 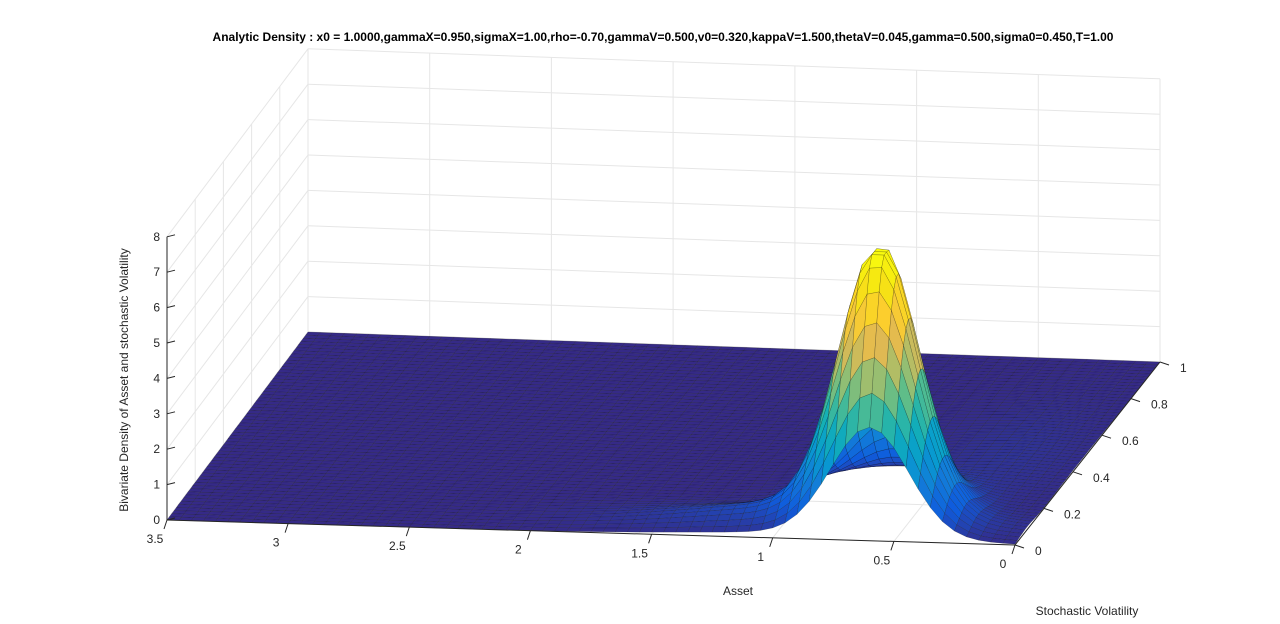 What do you see at coordinates (156, 378) in the screenshot?
I see `z-tick-label: 4` at bounding box center [156, 378].